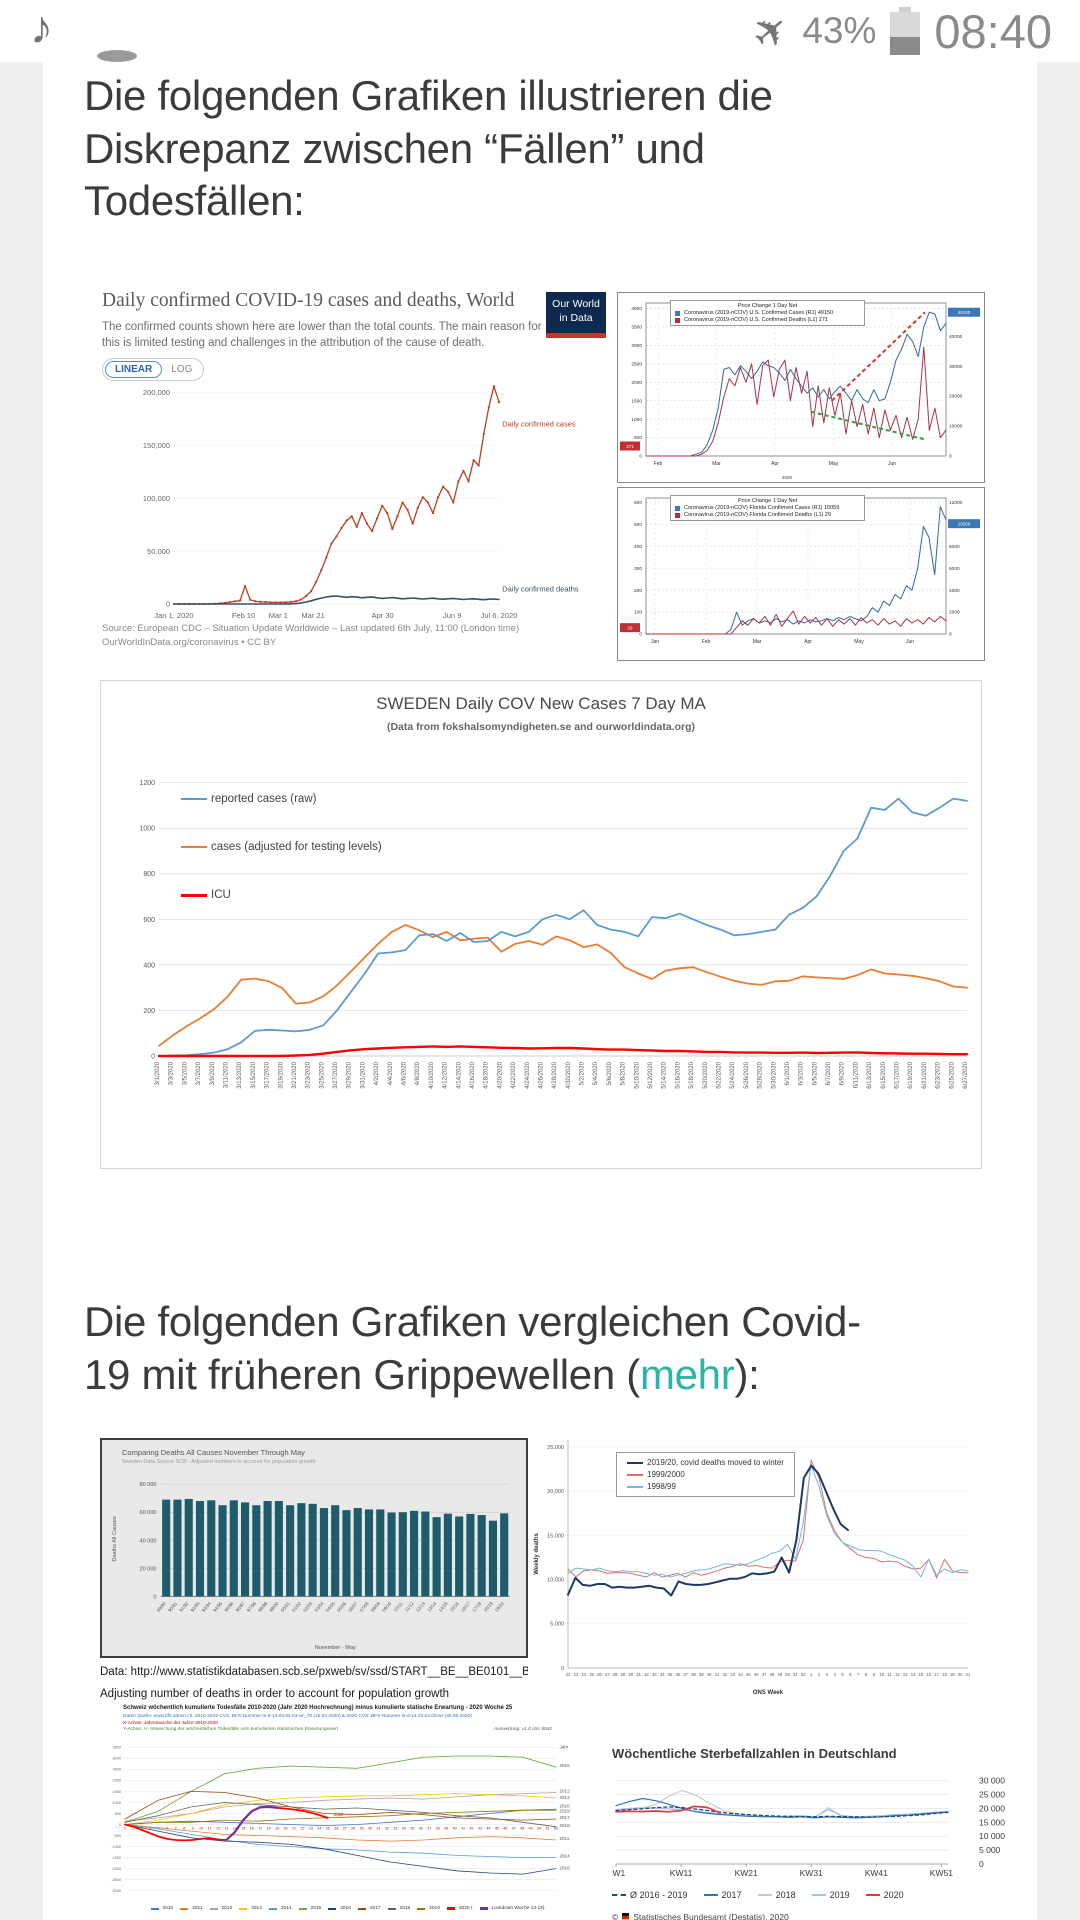  I want to click on svg-text: 6/11/2020, so click(856, 1074).